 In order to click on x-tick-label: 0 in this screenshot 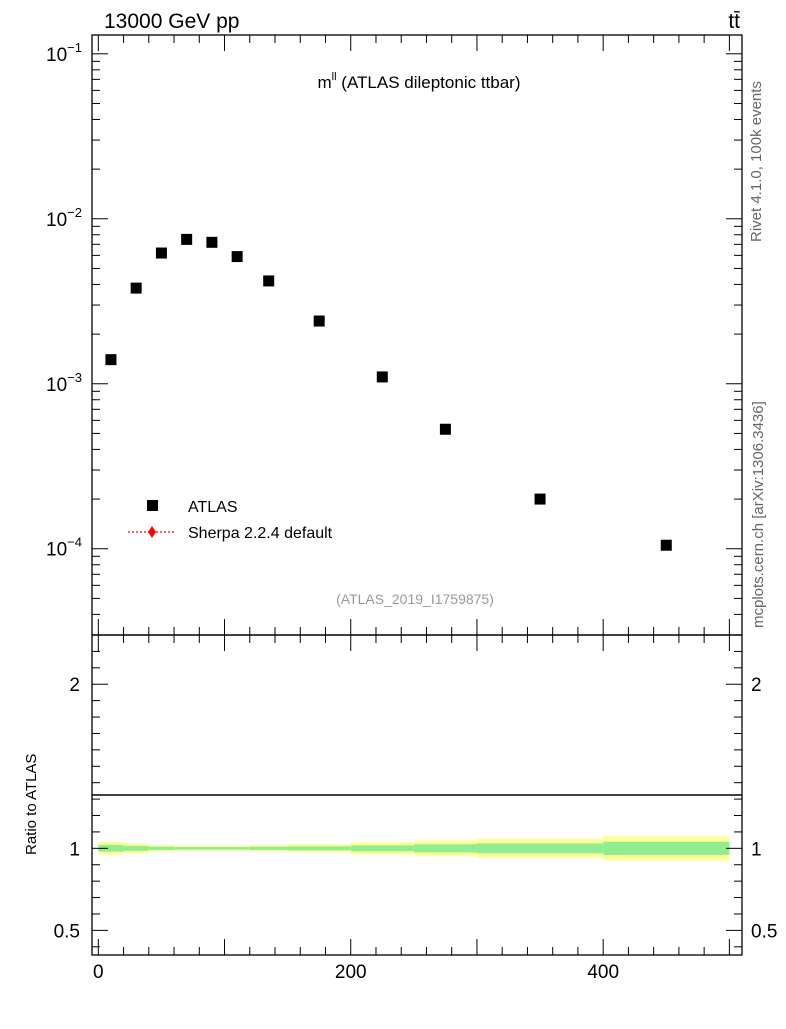, I will do `click(98, 972)`.